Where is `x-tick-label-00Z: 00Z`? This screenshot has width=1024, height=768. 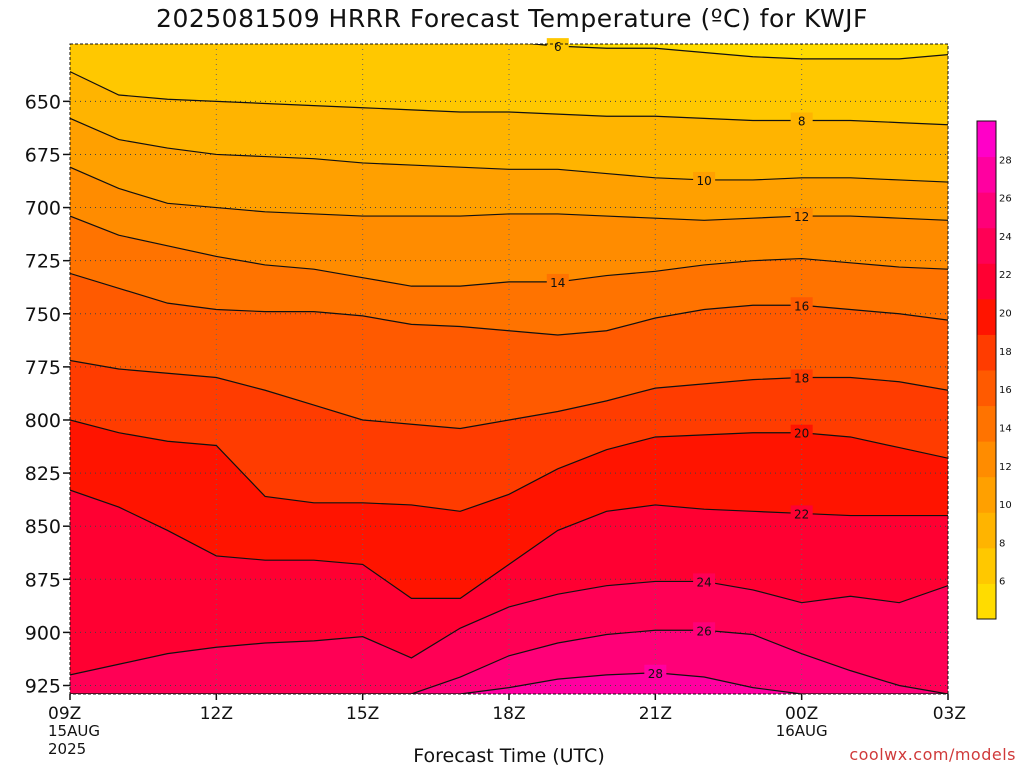 x-tick-label-00Z: 00Z is located at coordinates (801, 714).